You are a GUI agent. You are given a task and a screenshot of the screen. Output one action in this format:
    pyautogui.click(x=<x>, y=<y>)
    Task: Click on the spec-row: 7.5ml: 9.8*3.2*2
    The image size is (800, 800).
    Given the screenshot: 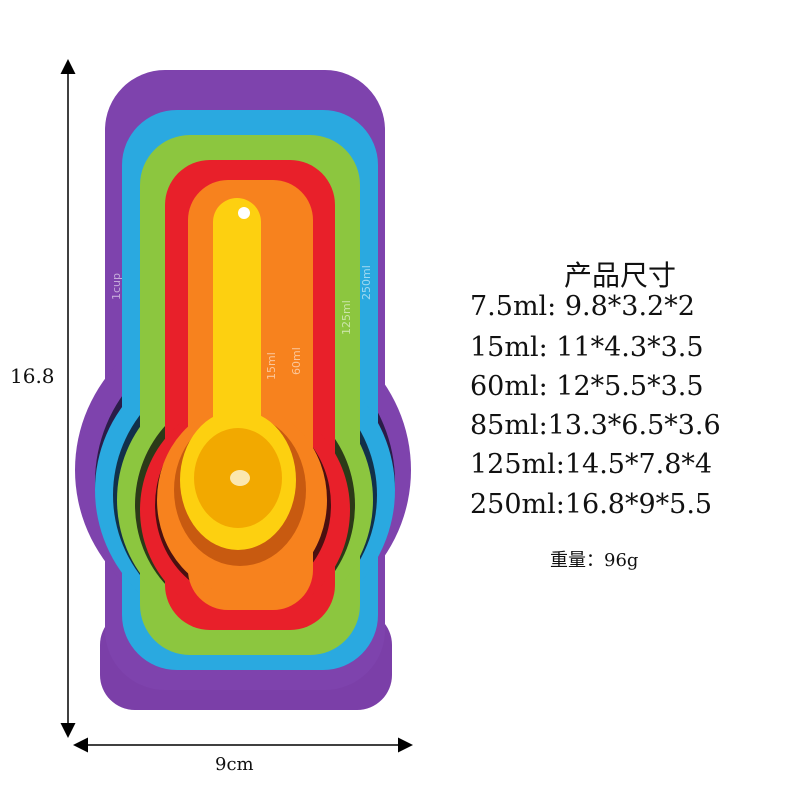 What is the action you would take?
    pyautogui.click(x=582, y=306)
    